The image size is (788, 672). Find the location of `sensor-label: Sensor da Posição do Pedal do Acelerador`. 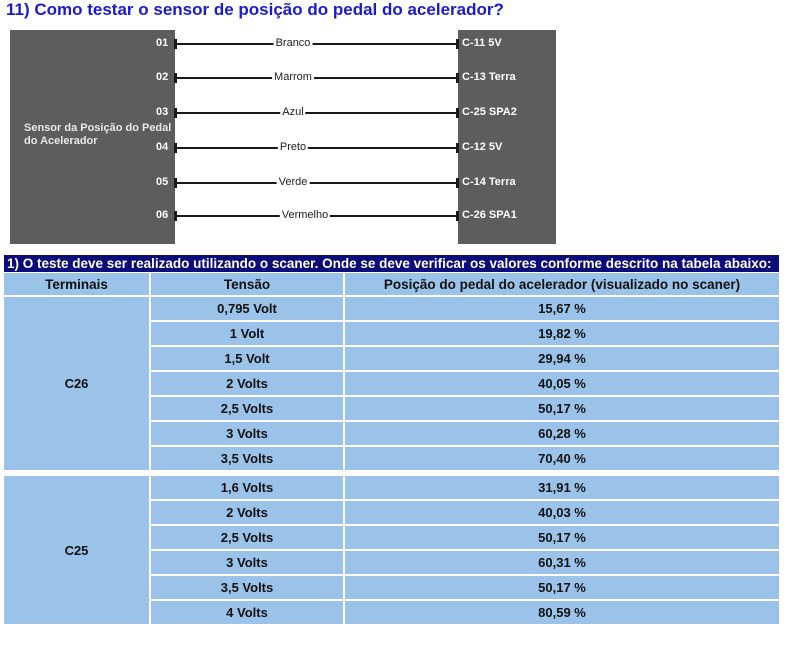

sensor-label: Sensor da Posição do Pedal do Acelerador is located at coordinates (98, 134).